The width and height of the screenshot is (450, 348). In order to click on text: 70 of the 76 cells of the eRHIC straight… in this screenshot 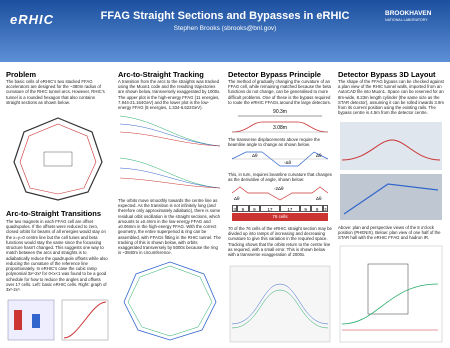, I will do `click(280, 242)`.